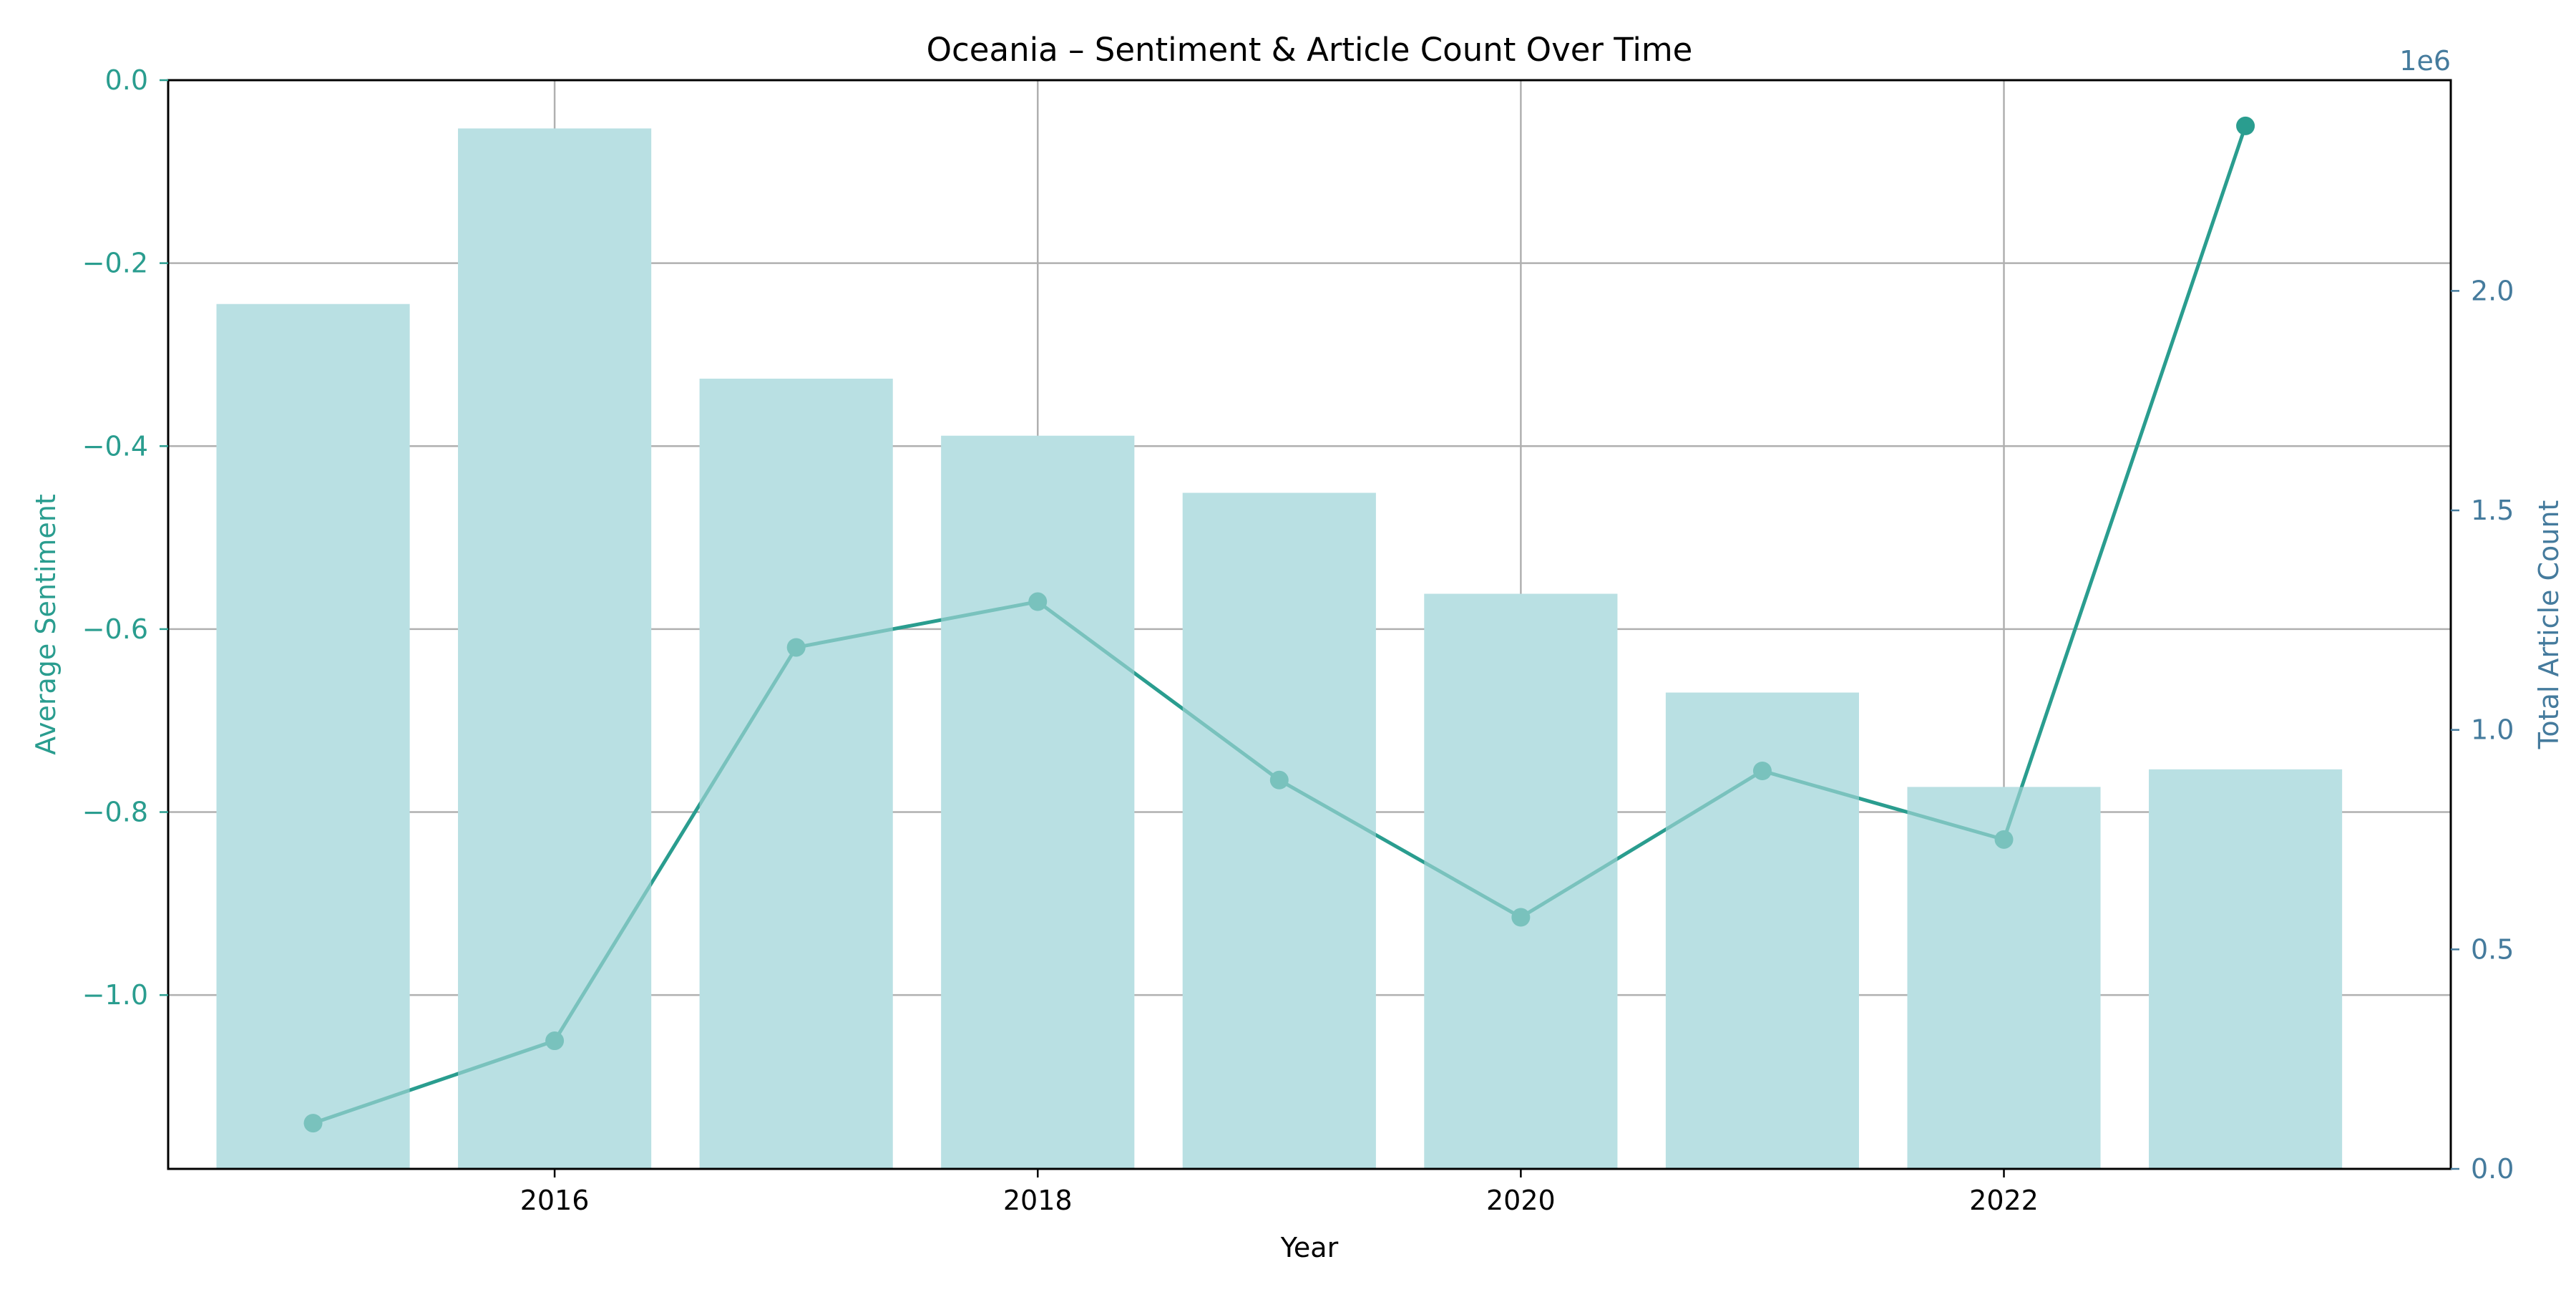 This screenshot has width=2576, height=1292. What do you see at coordinates (115, 629) in the screenshot?
I see `y-left-tick-label: −0.6` at bounding box center [115, 629].